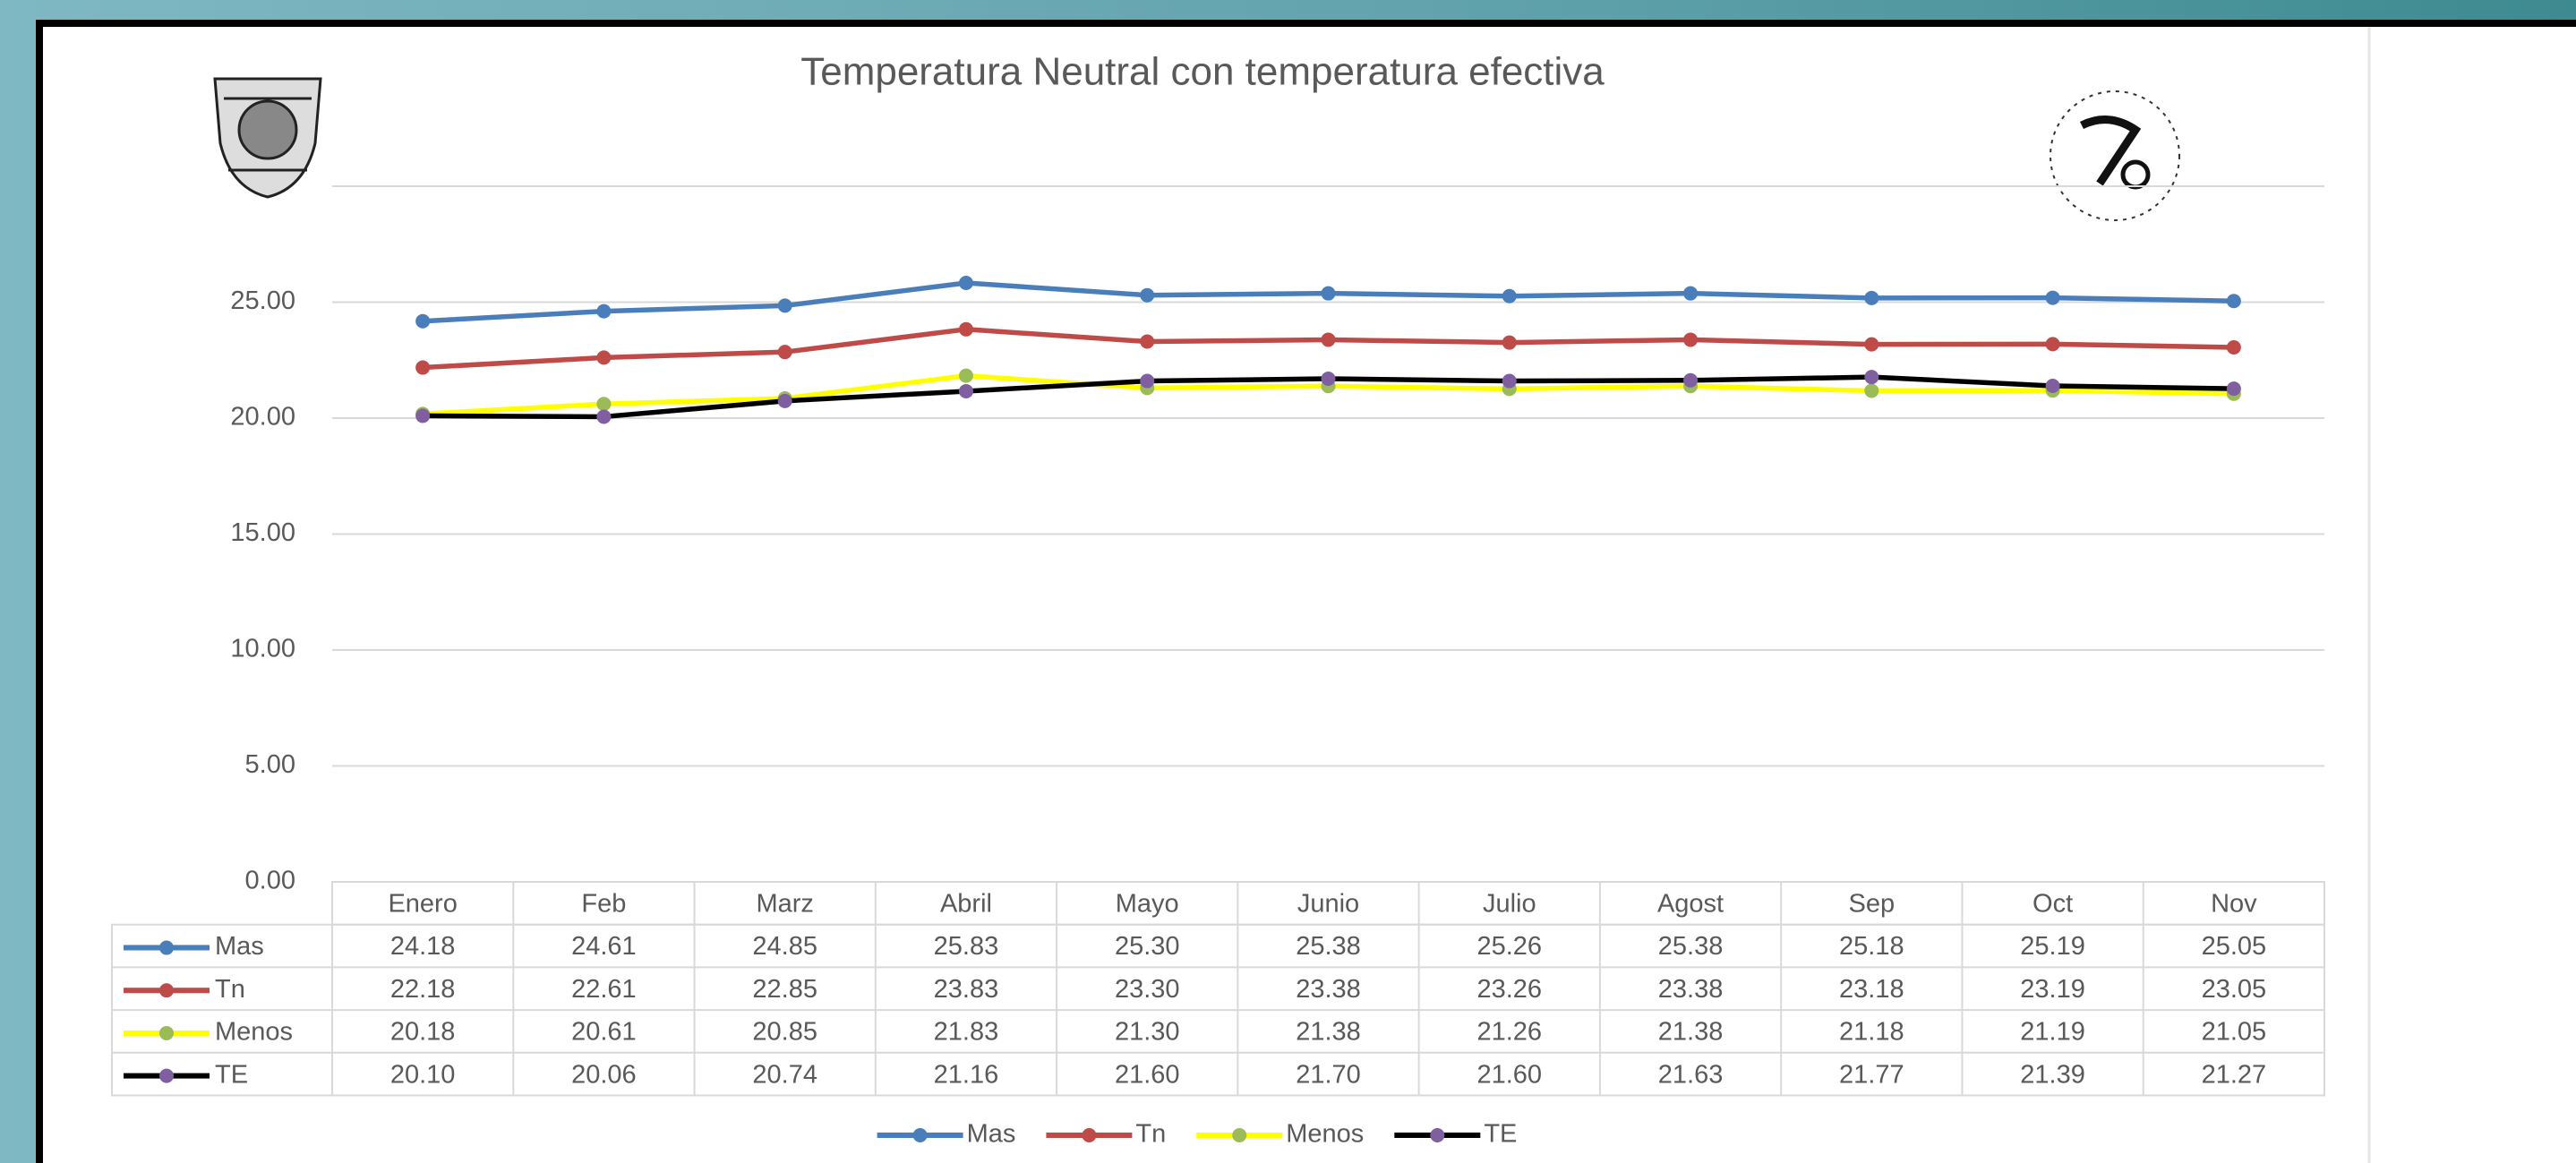 This screenshot has width=2576, height=1163. I want to click on table-value: 21.39, so click(2053, 1074).